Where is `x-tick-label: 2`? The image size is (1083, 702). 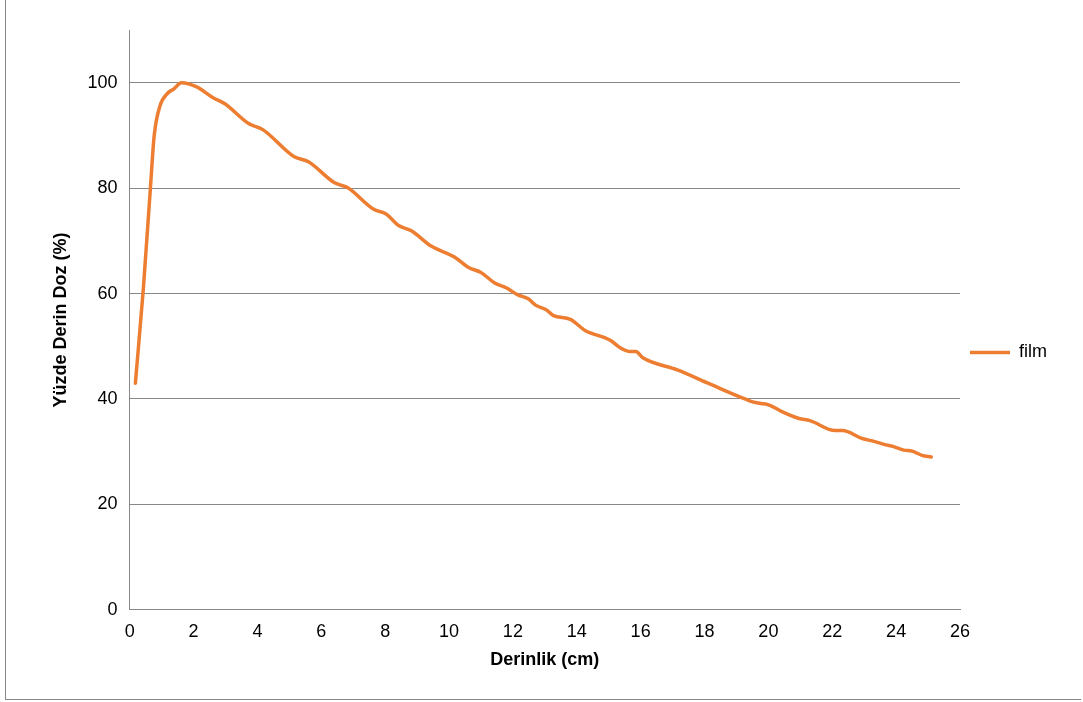
x-tick-label: 2 is located at coordinates (193, 630).